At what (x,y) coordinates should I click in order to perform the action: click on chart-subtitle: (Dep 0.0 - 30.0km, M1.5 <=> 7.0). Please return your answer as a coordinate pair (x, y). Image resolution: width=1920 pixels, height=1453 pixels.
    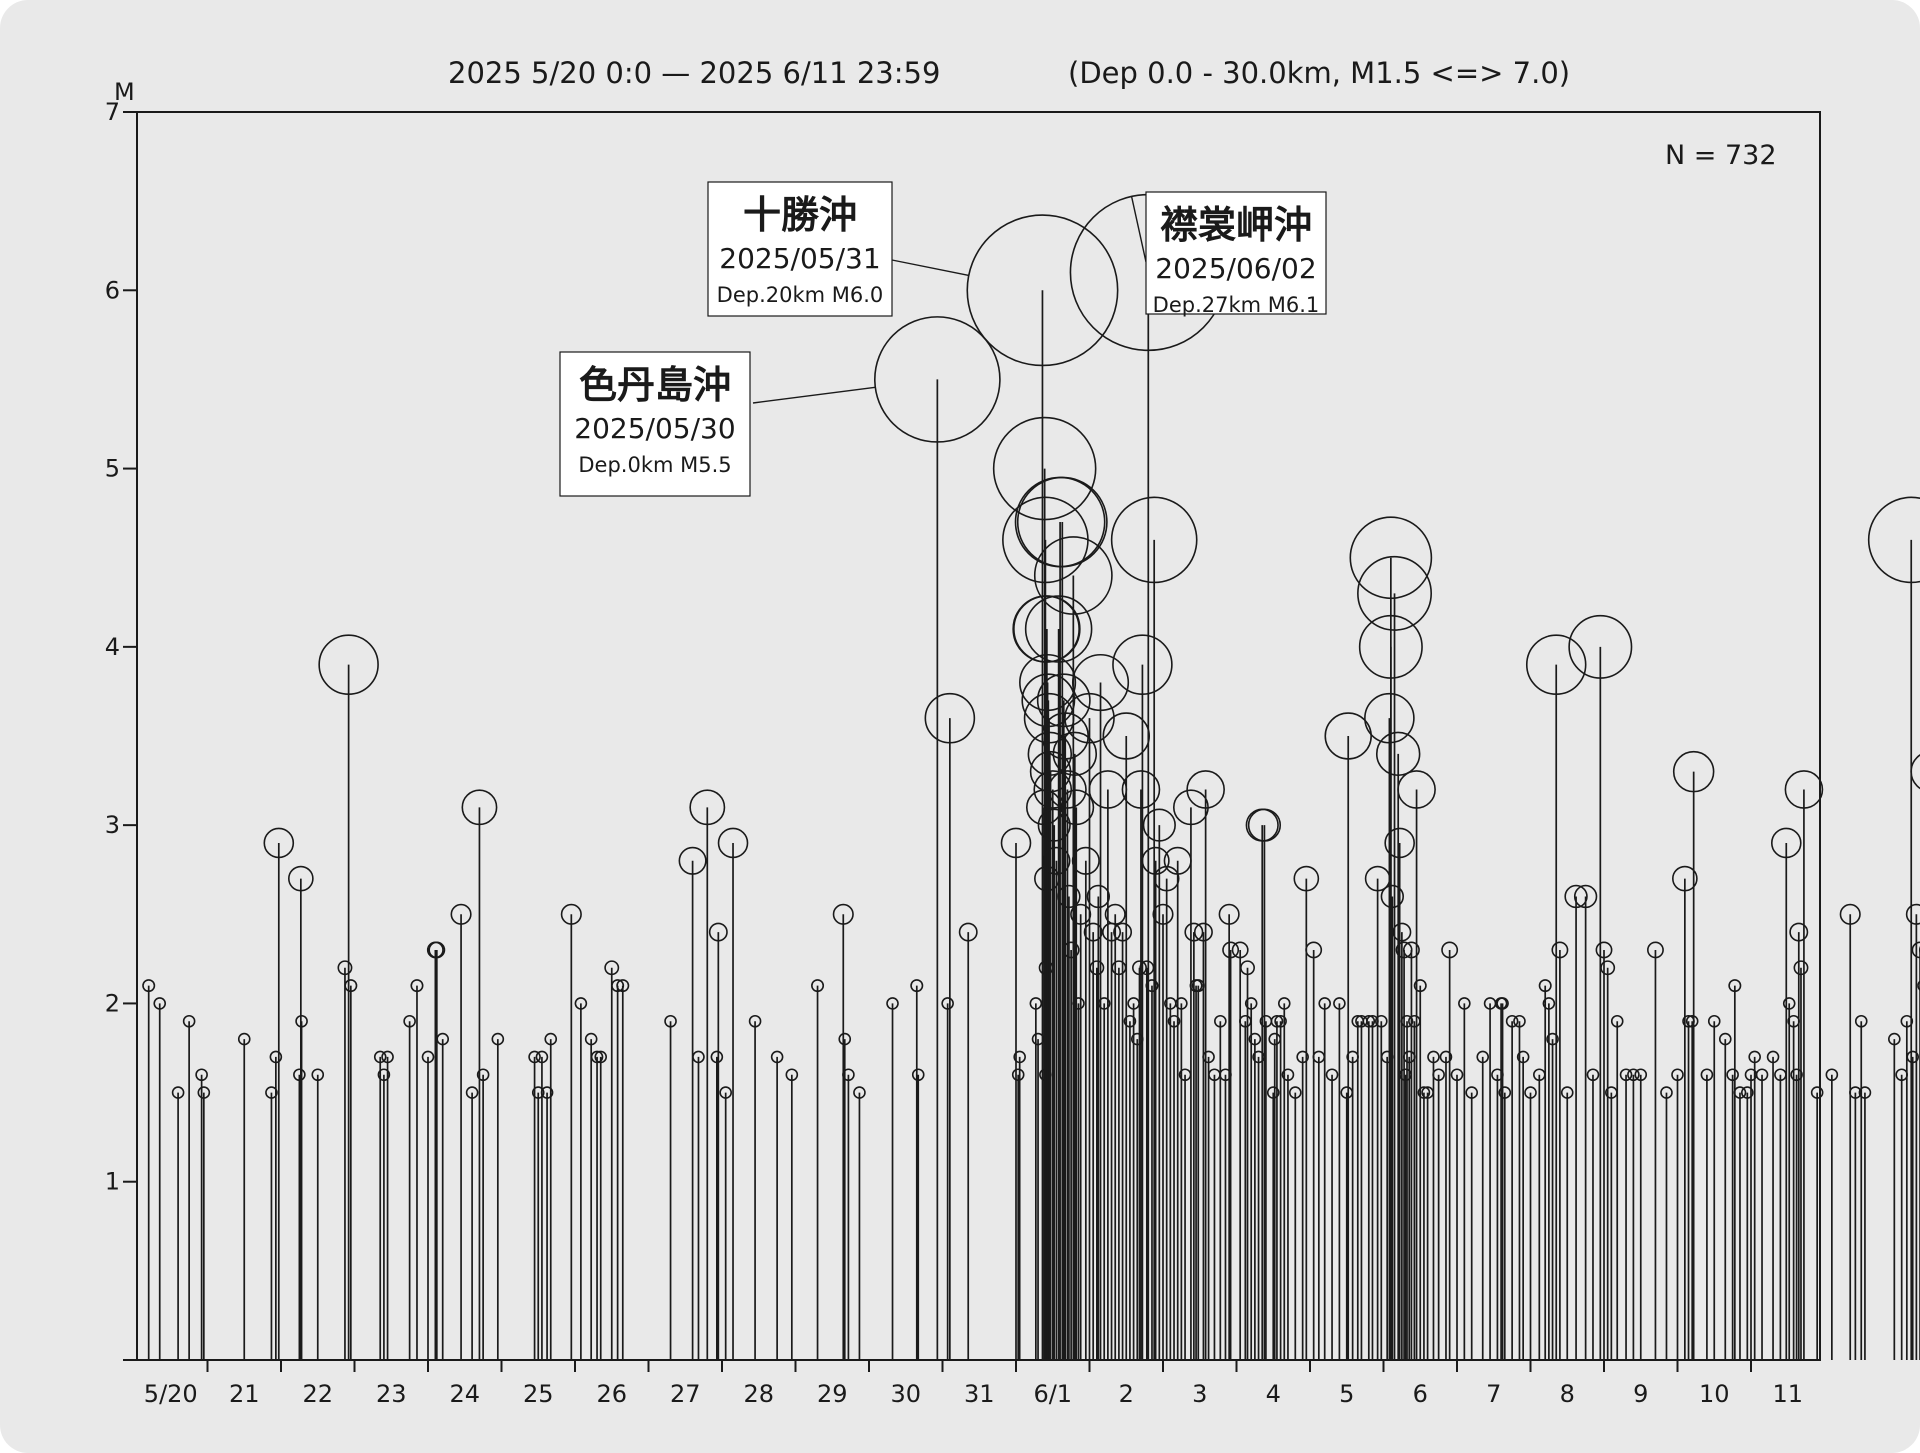
    Looking at the image, I should click on (1319, 73).